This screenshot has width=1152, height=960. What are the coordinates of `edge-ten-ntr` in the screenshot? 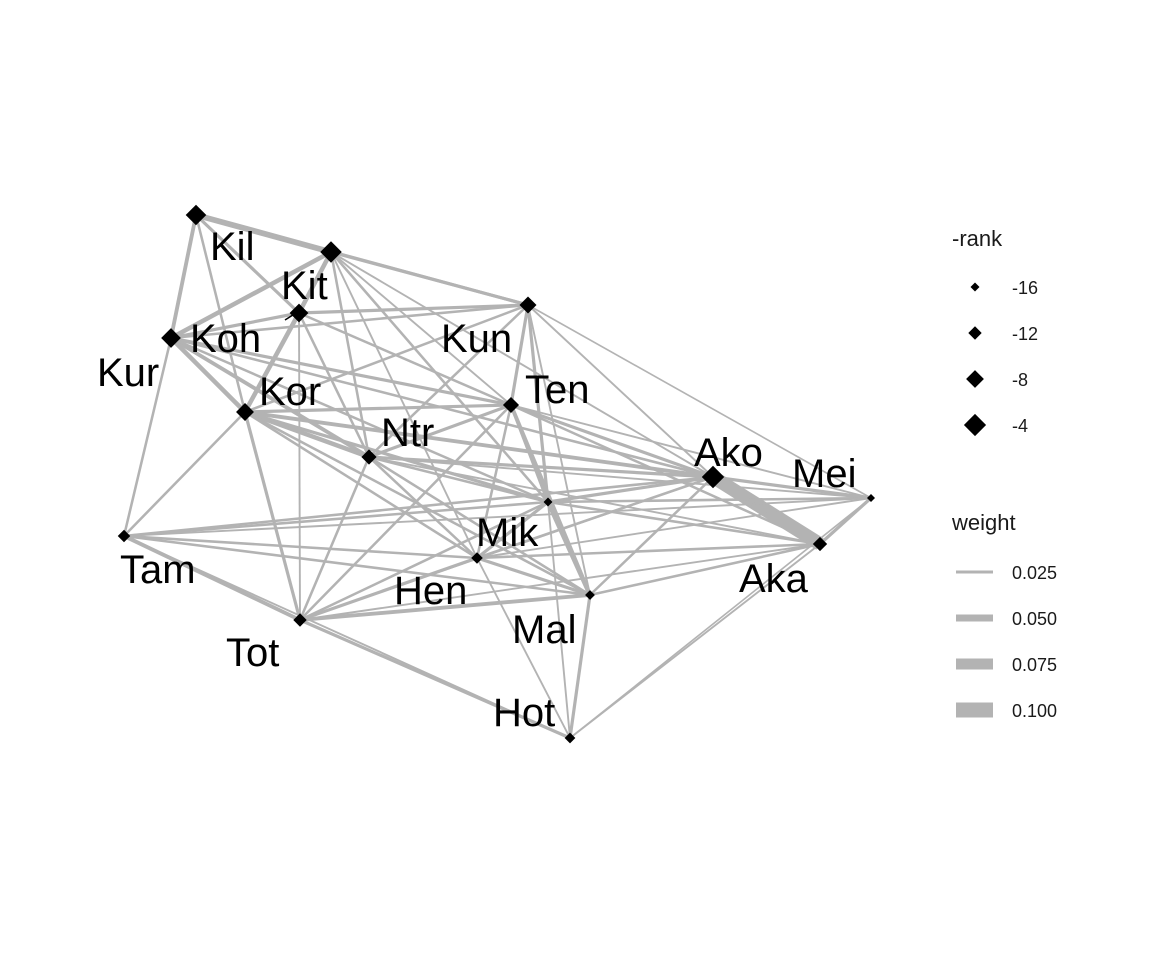 It's located at (440, 431).